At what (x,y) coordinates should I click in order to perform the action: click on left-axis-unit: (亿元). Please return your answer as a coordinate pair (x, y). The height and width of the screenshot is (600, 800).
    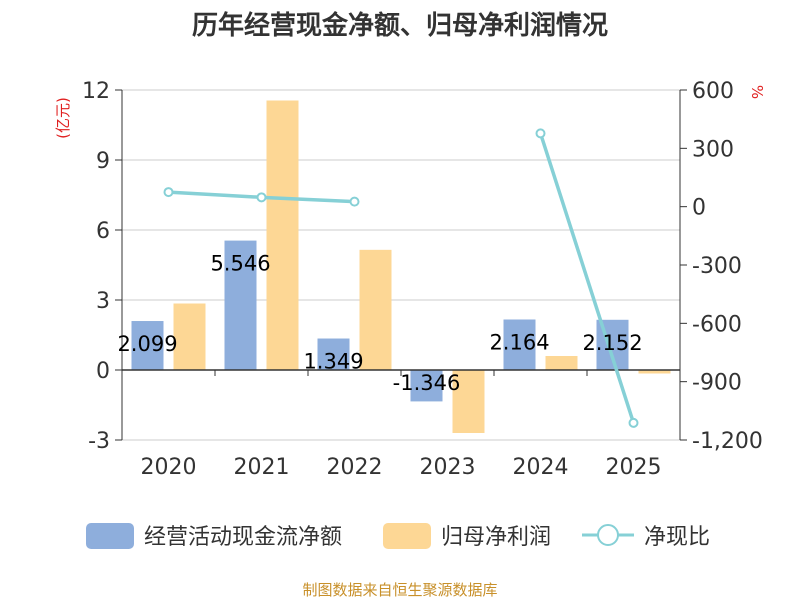
    Looking at the image, I should click on (63, 118).